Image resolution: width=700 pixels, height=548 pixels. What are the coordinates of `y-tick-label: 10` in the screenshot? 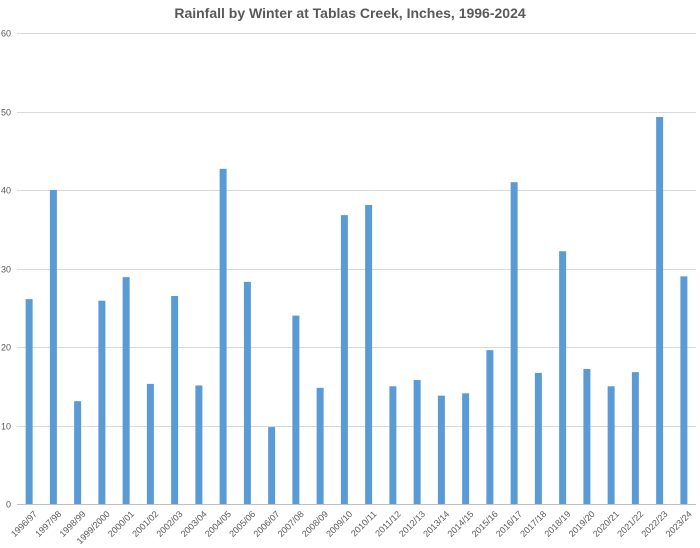 It's located at (6, 427).